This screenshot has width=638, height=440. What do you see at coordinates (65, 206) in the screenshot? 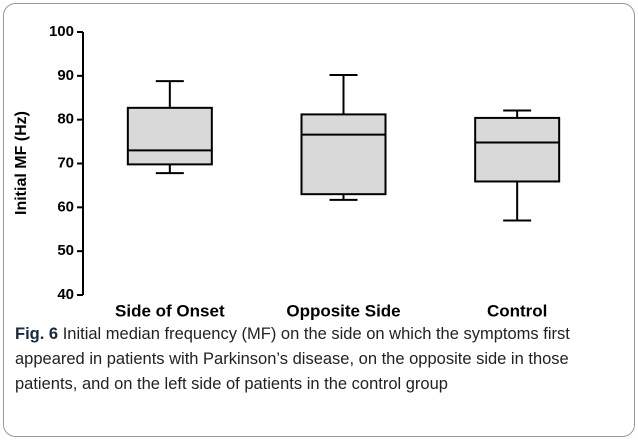
I see `y-tick-label: 60` at bounding box center [65, 206].